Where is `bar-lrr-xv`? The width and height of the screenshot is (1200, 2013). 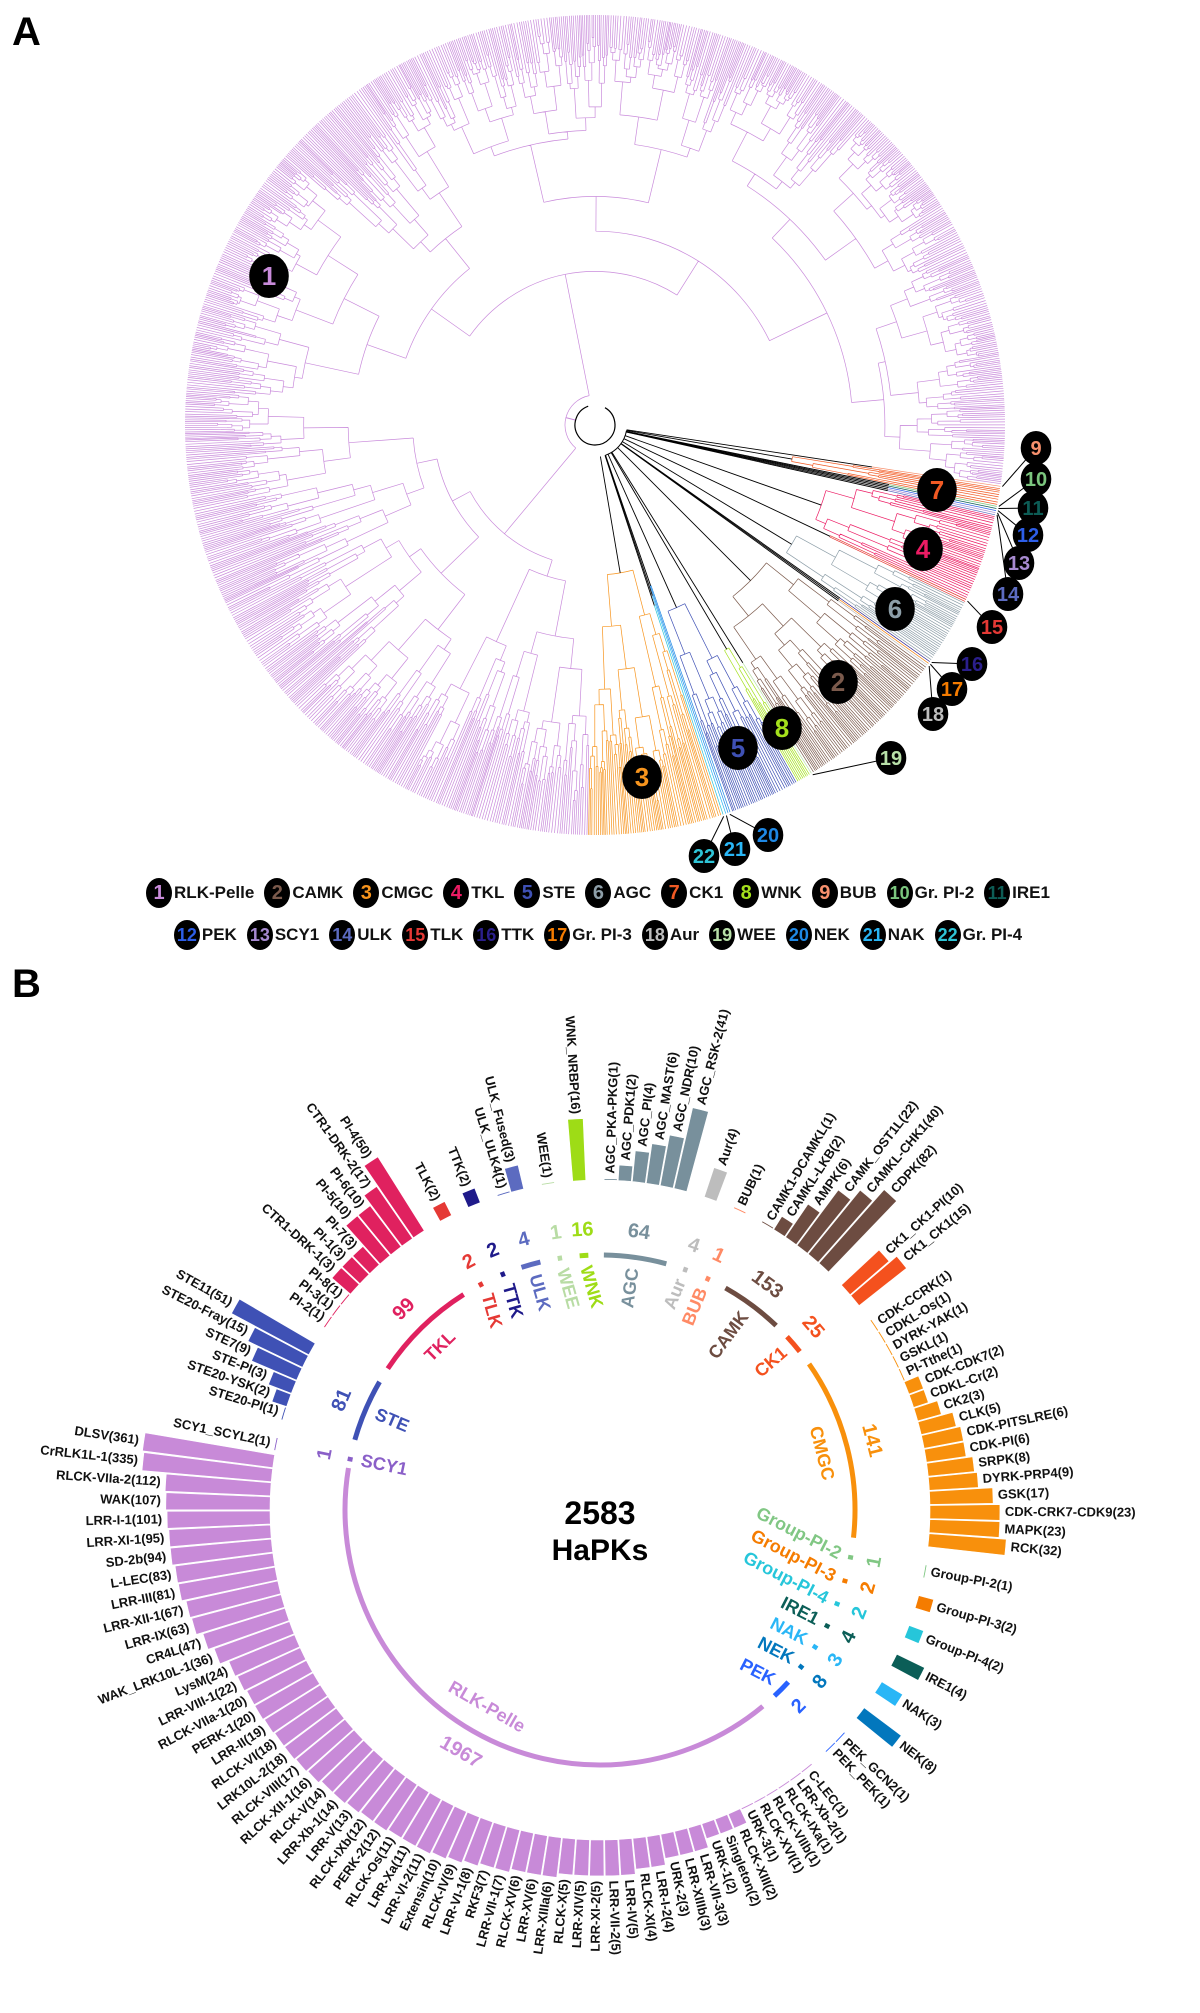 bar-lrr-xv is located at coordinates (537, 1854).